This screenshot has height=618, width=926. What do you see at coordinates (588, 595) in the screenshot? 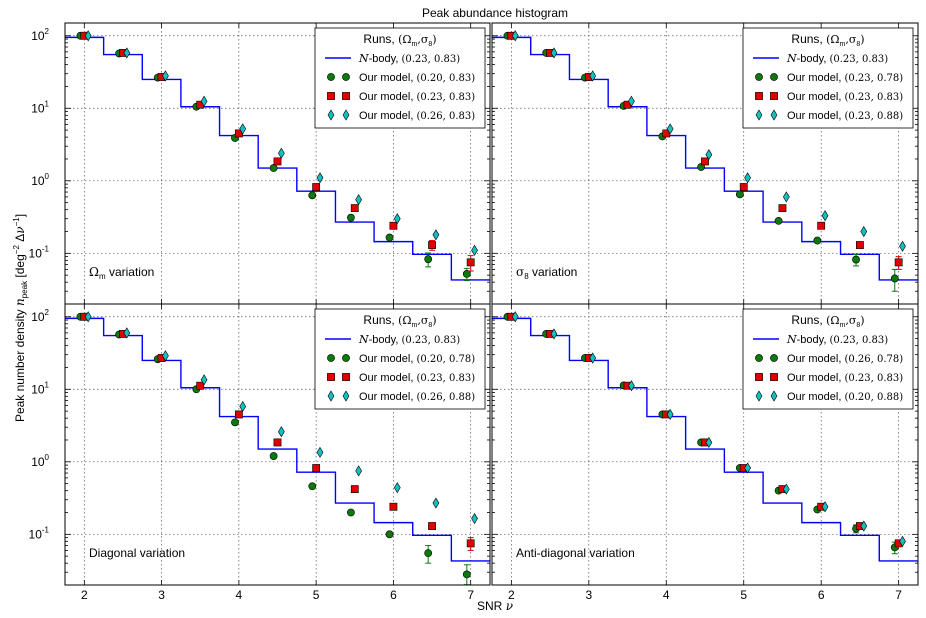
I see `x-tick-label: 3` at bounding box center [588, 595].